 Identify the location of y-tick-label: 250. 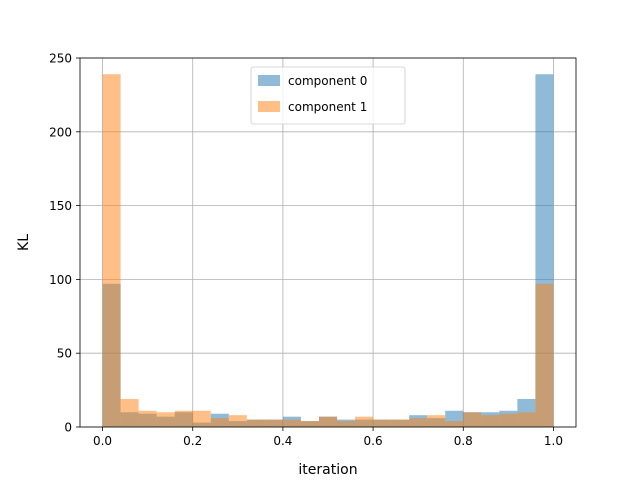
(60, 59).